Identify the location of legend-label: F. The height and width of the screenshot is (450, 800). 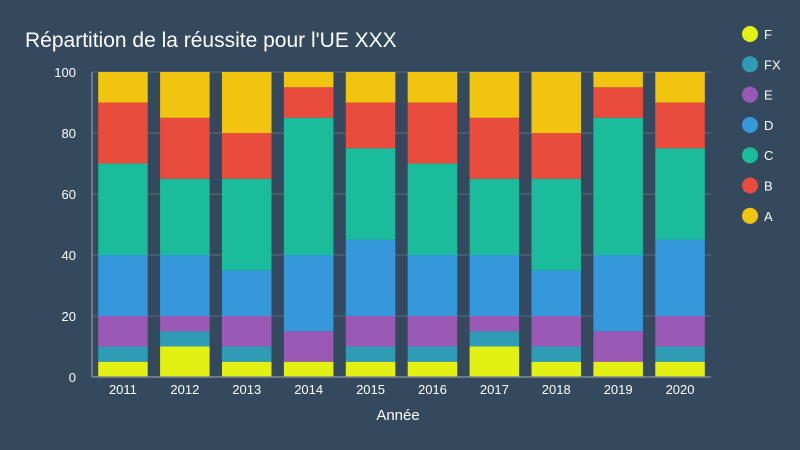
(768, 34).